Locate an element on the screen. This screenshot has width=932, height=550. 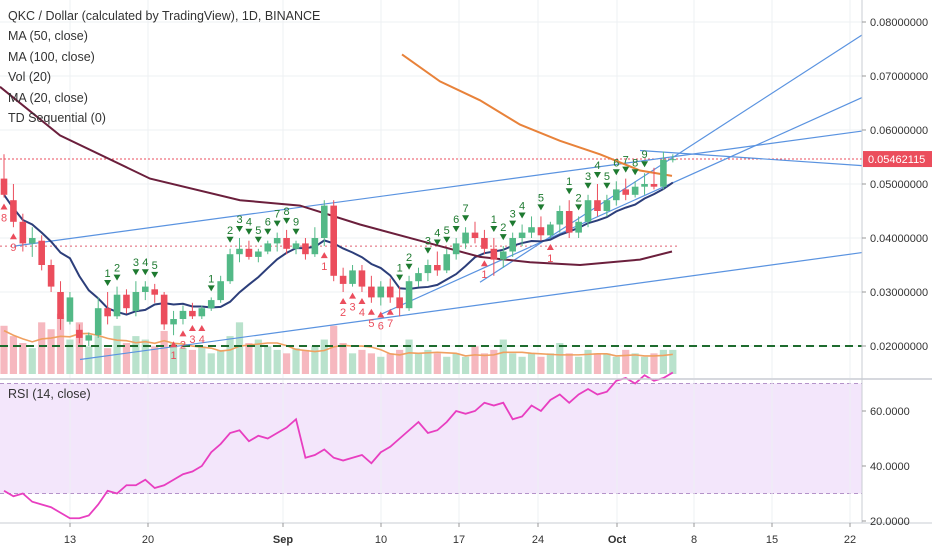
x-tick-label: Oct is located at coordinates (617, 540).